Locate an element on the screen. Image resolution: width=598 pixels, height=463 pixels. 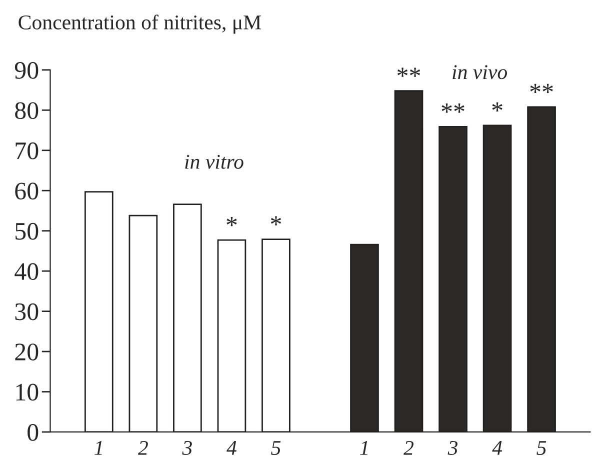
y-tick-label: 90 is located at coordinates (26, 70).